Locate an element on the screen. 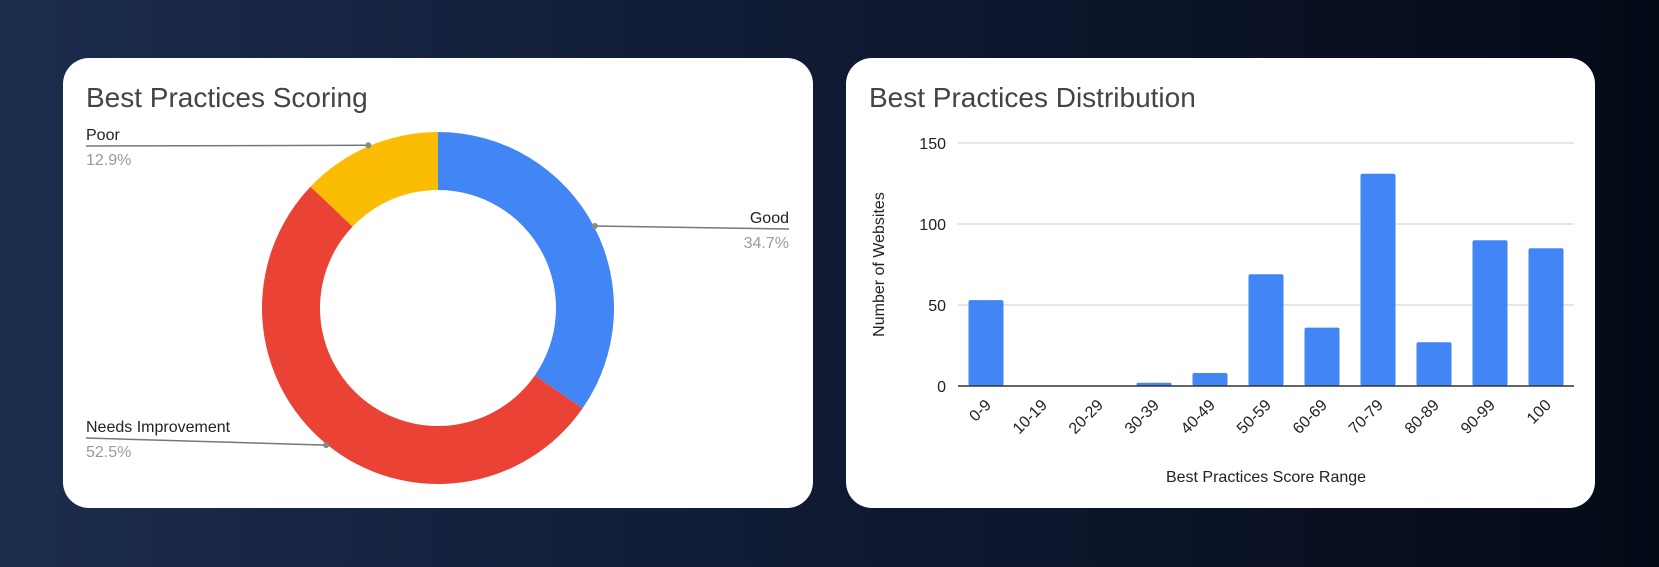 This screenshot has width=1659, height=567. x-axis-title: Best Practices Score Range is located at coordinates (1266, 477).